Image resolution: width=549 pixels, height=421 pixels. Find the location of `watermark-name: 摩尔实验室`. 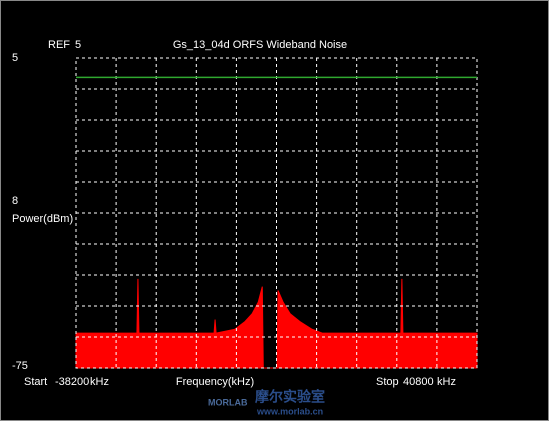

watermark-name: 摩尔实验室 is located at coordinates (290, 397).